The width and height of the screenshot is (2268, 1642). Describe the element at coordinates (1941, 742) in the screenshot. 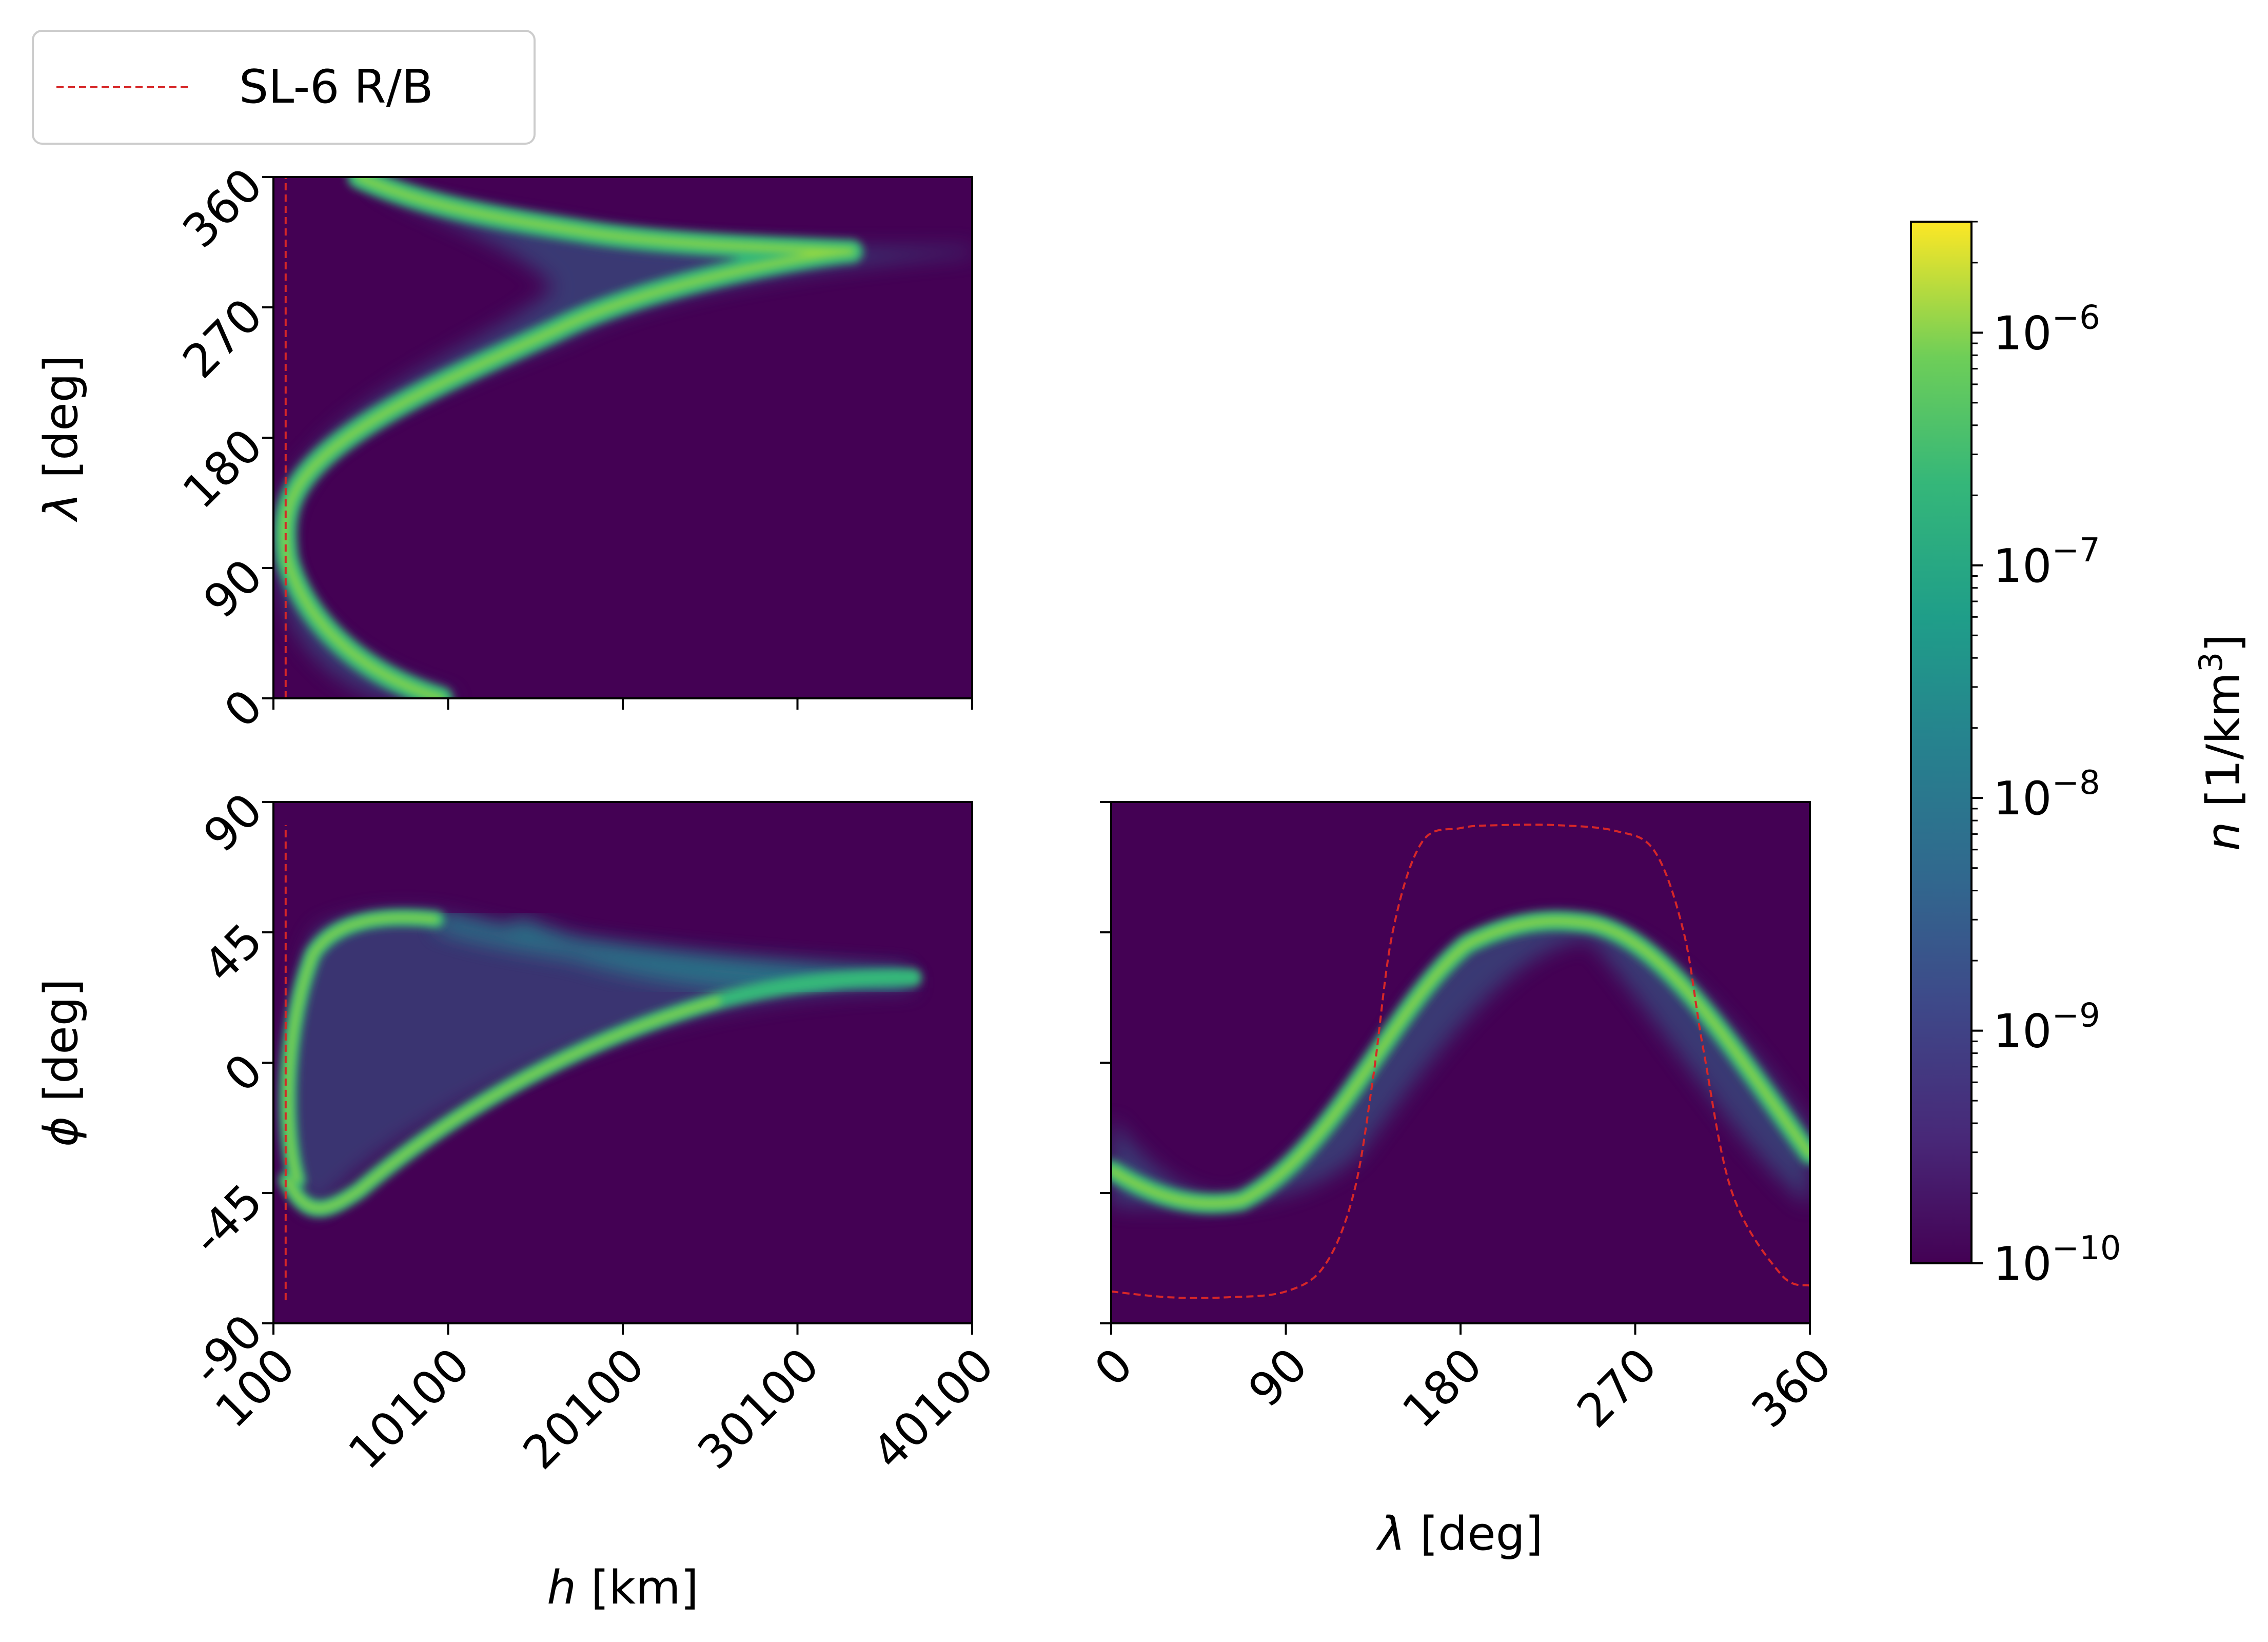

I see `colorbar-gradient` at that location.